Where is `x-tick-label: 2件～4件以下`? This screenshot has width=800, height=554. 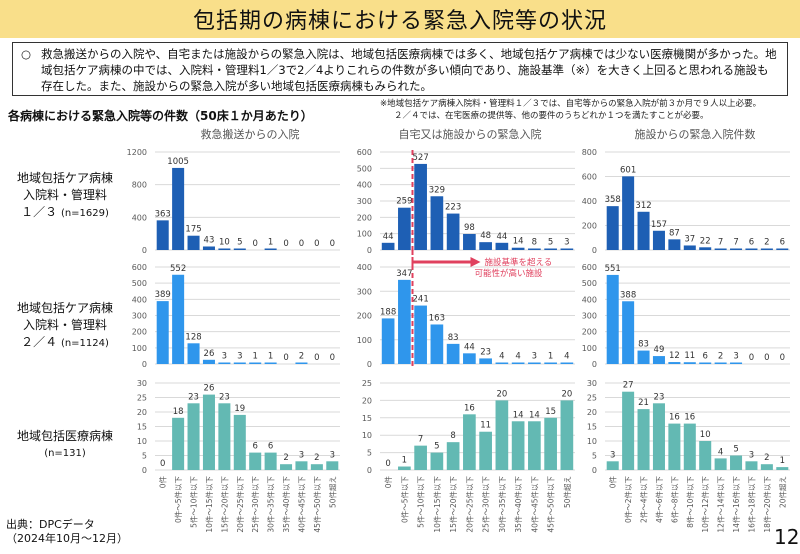
x-tick-label: 2件～4件以下 is located at coordinates (644, 500).